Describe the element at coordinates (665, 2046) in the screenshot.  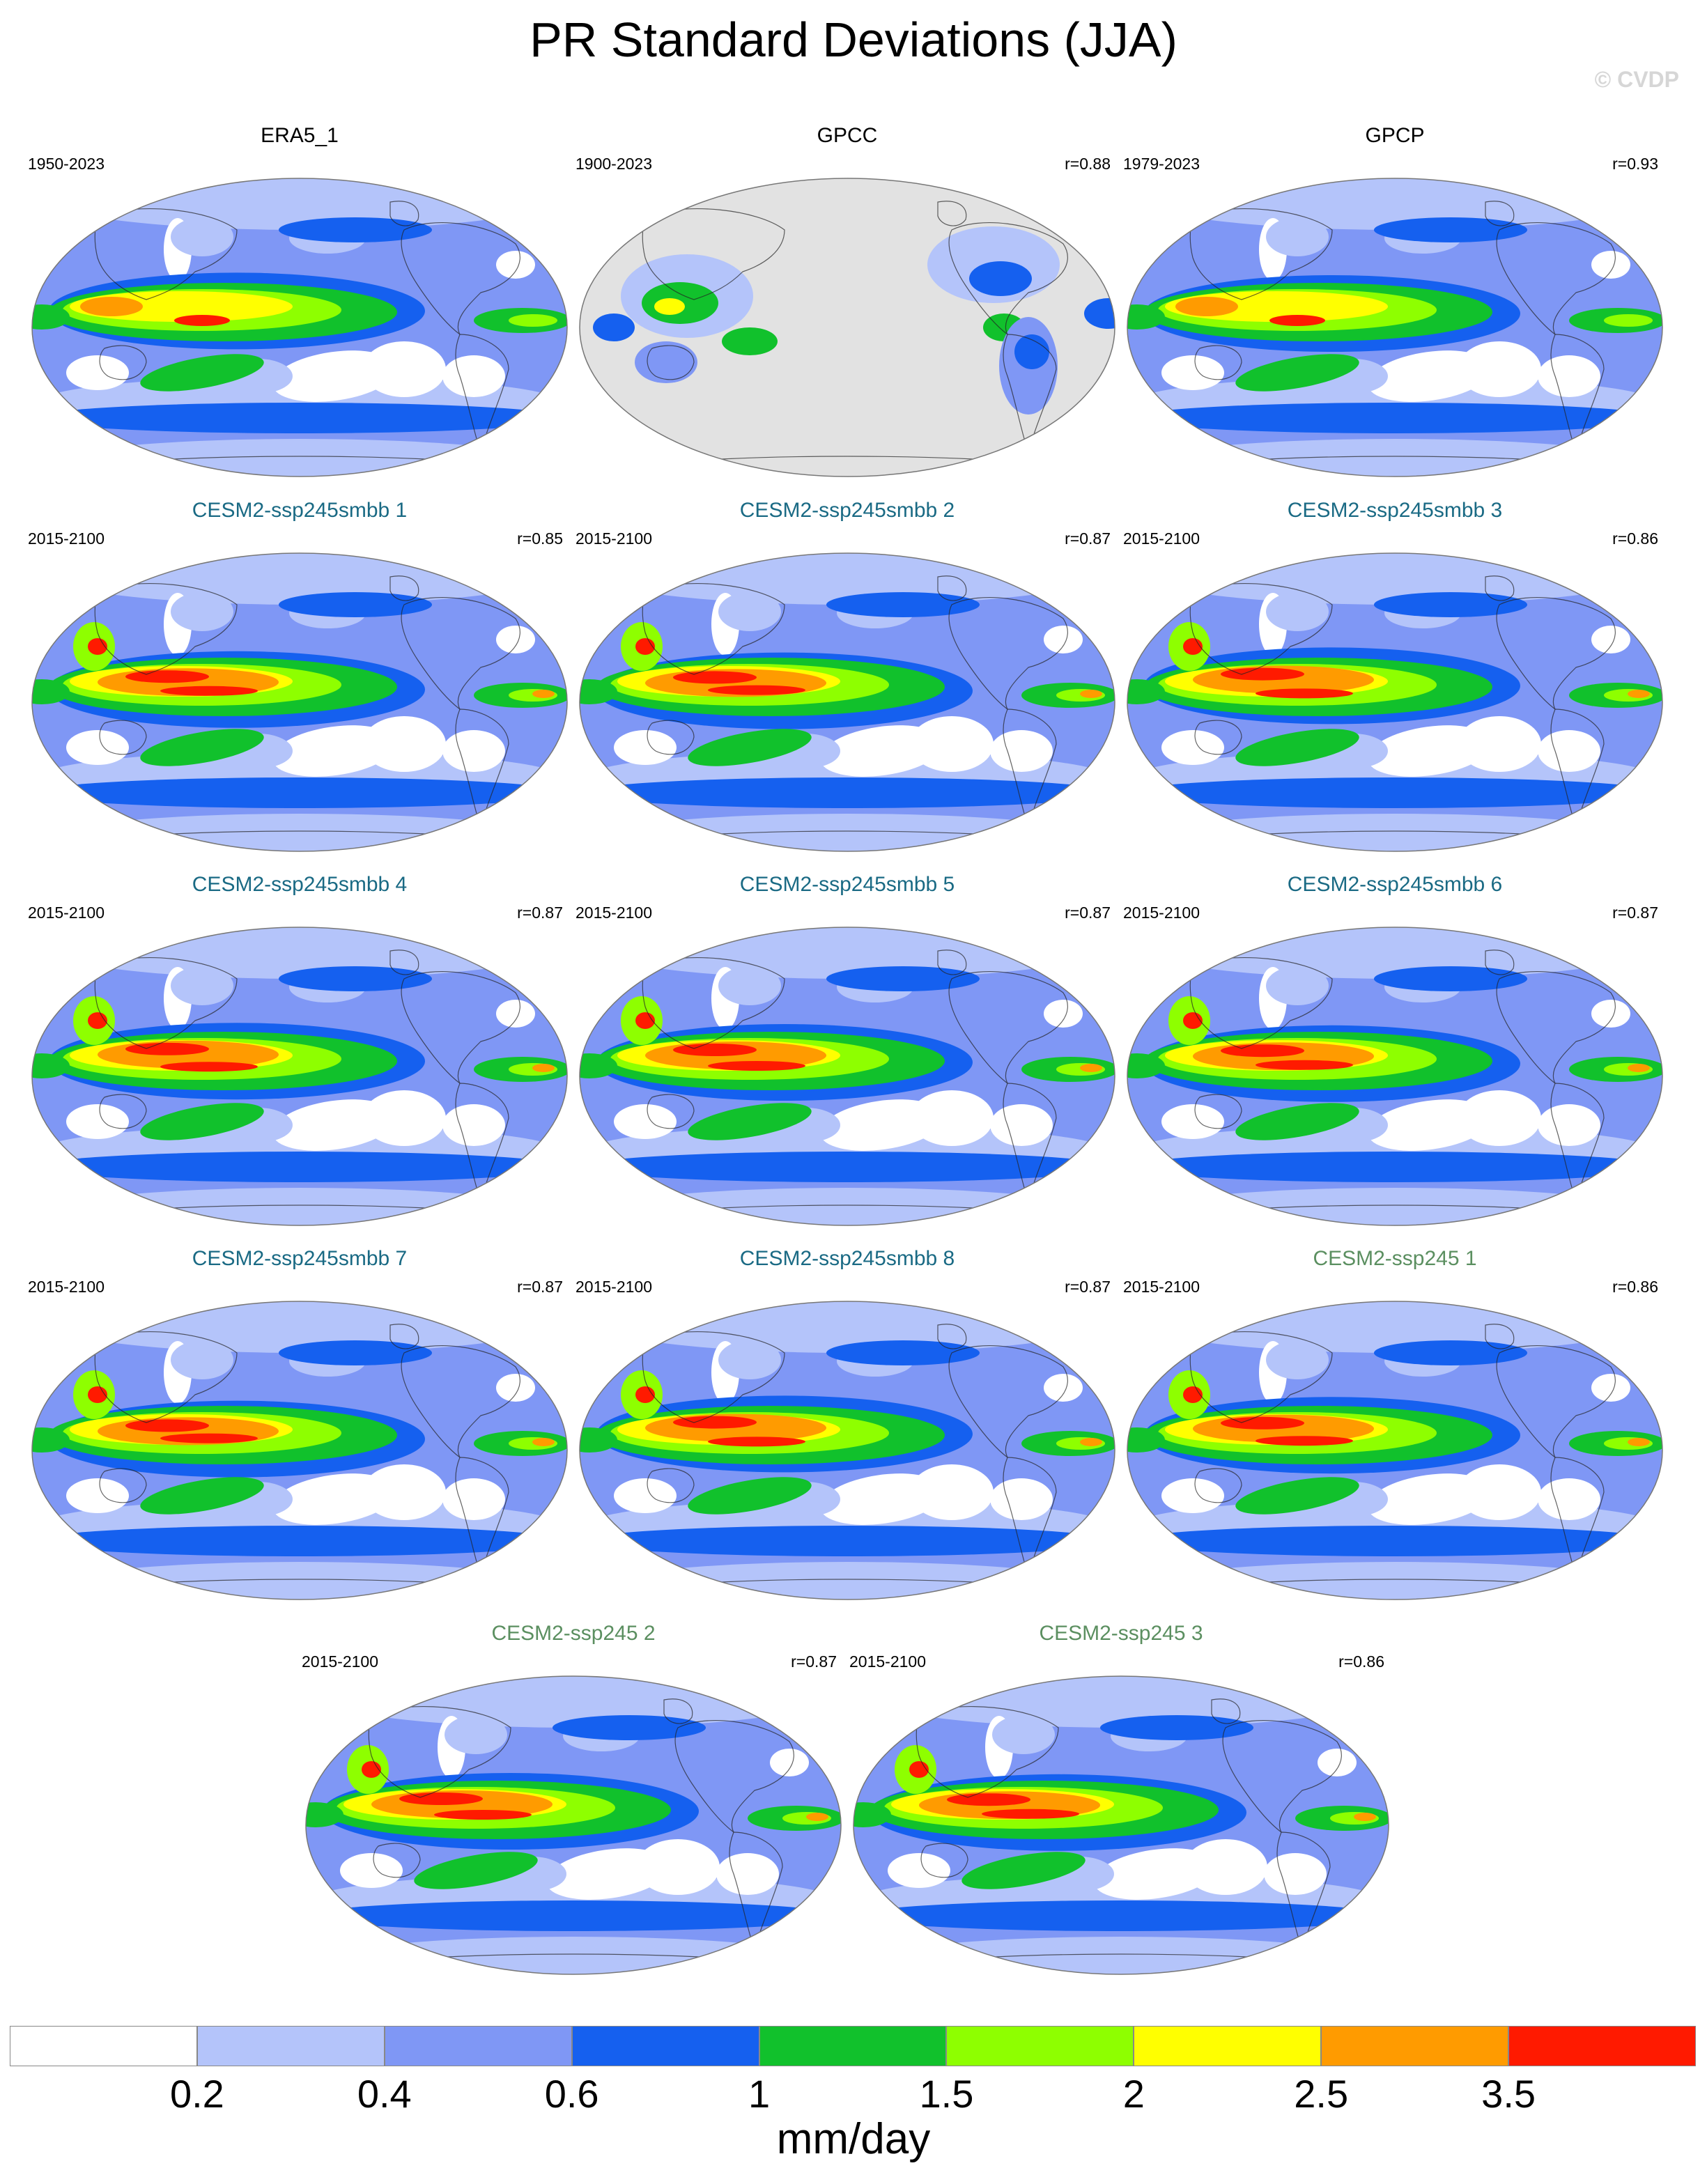
I see `colorbar-swatch` at that location.